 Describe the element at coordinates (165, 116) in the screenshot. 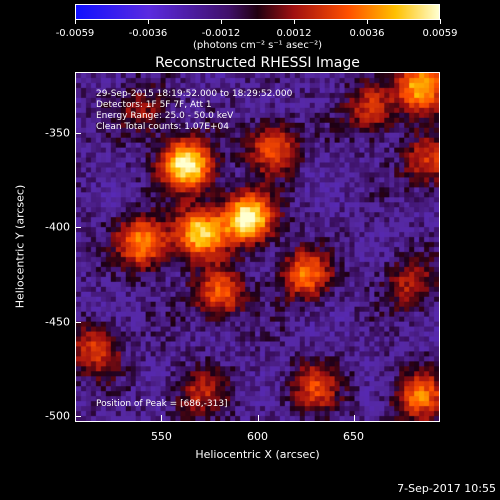

I see `energy-annotation: Energy Range: 25.0 - 50.0 keV` at that location.